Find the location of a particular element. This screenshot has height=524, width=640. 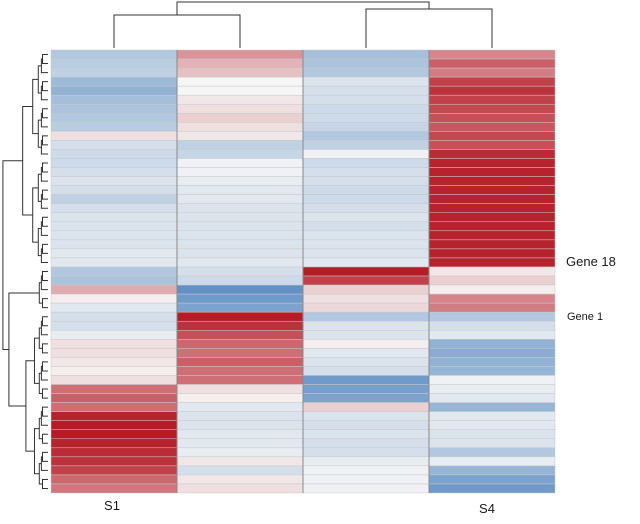

row-labels: Gene 18 Gene 1 is located at coordinates (591, 288).